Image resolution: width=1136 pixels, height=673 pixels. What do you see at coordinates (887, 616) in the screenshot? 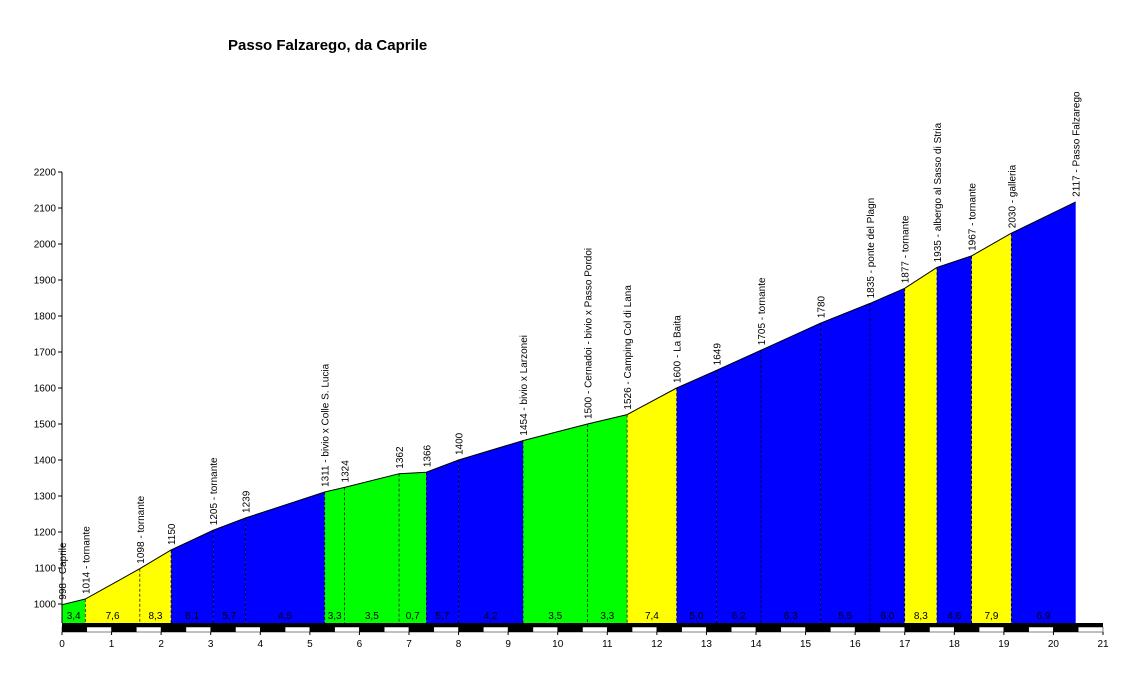
I see `gradient-label-18: 6,0` at bounding box center [887, 616].